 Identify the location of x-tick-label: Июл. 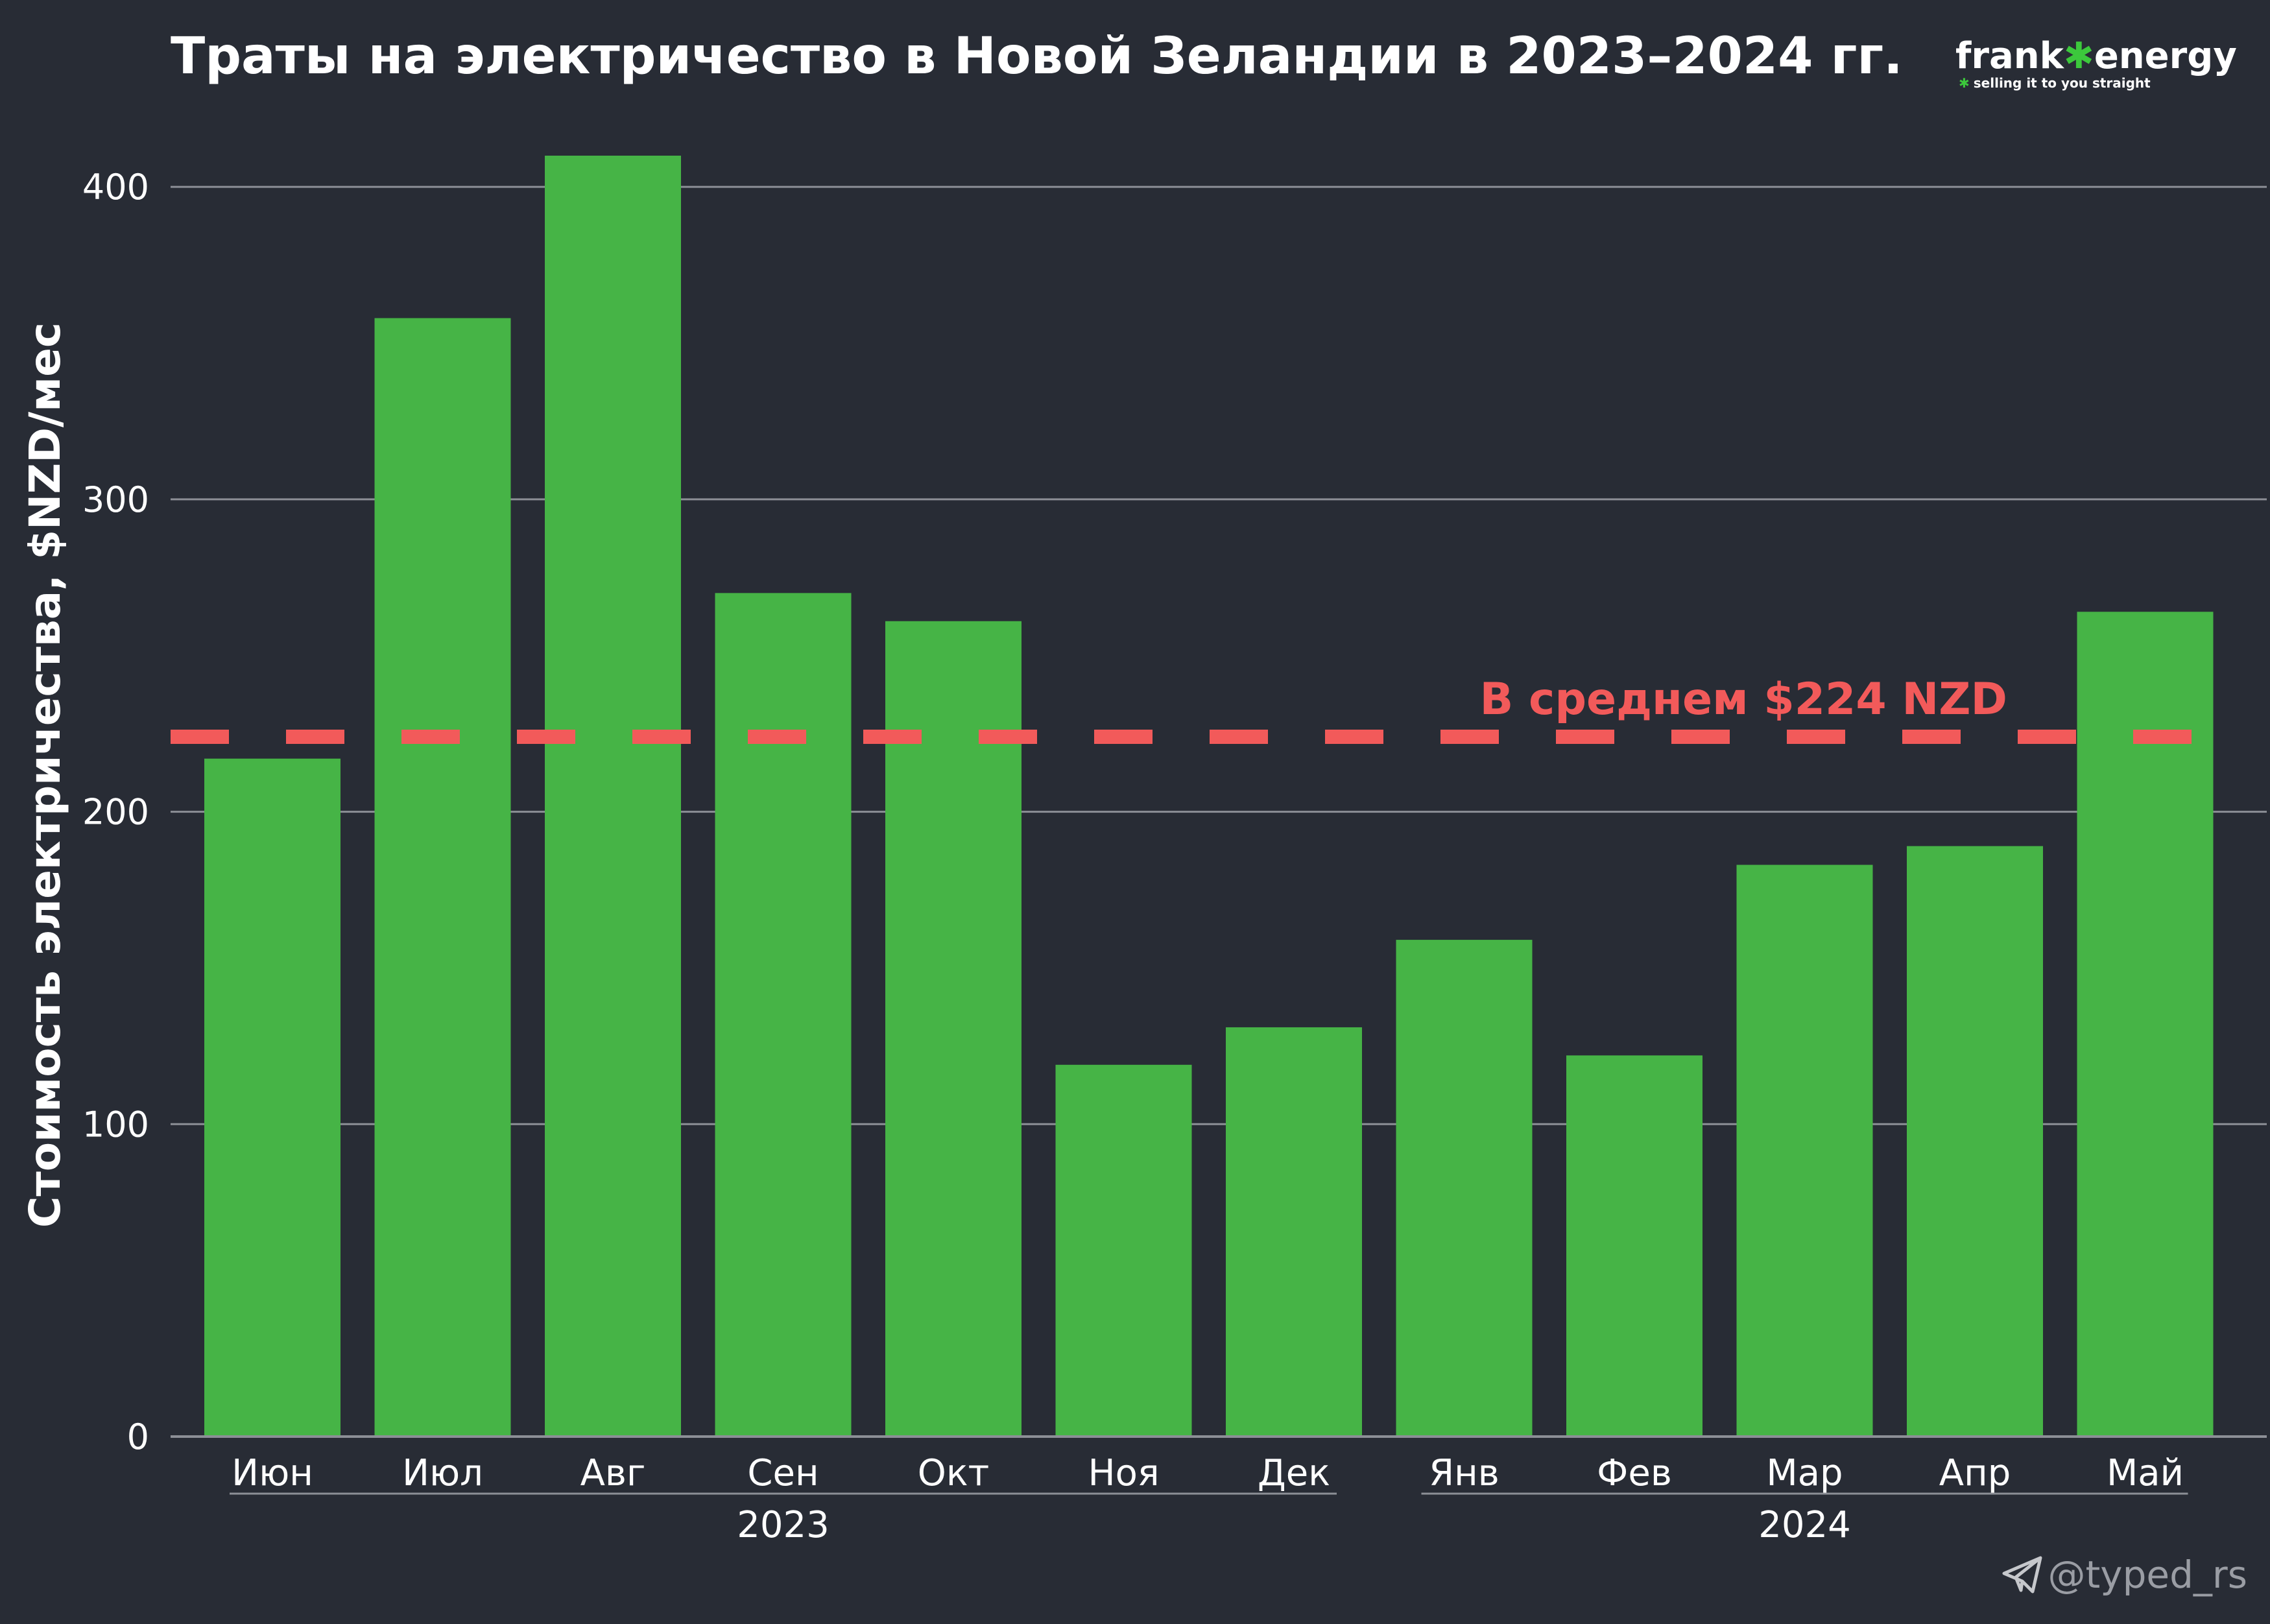
(442, 1473).